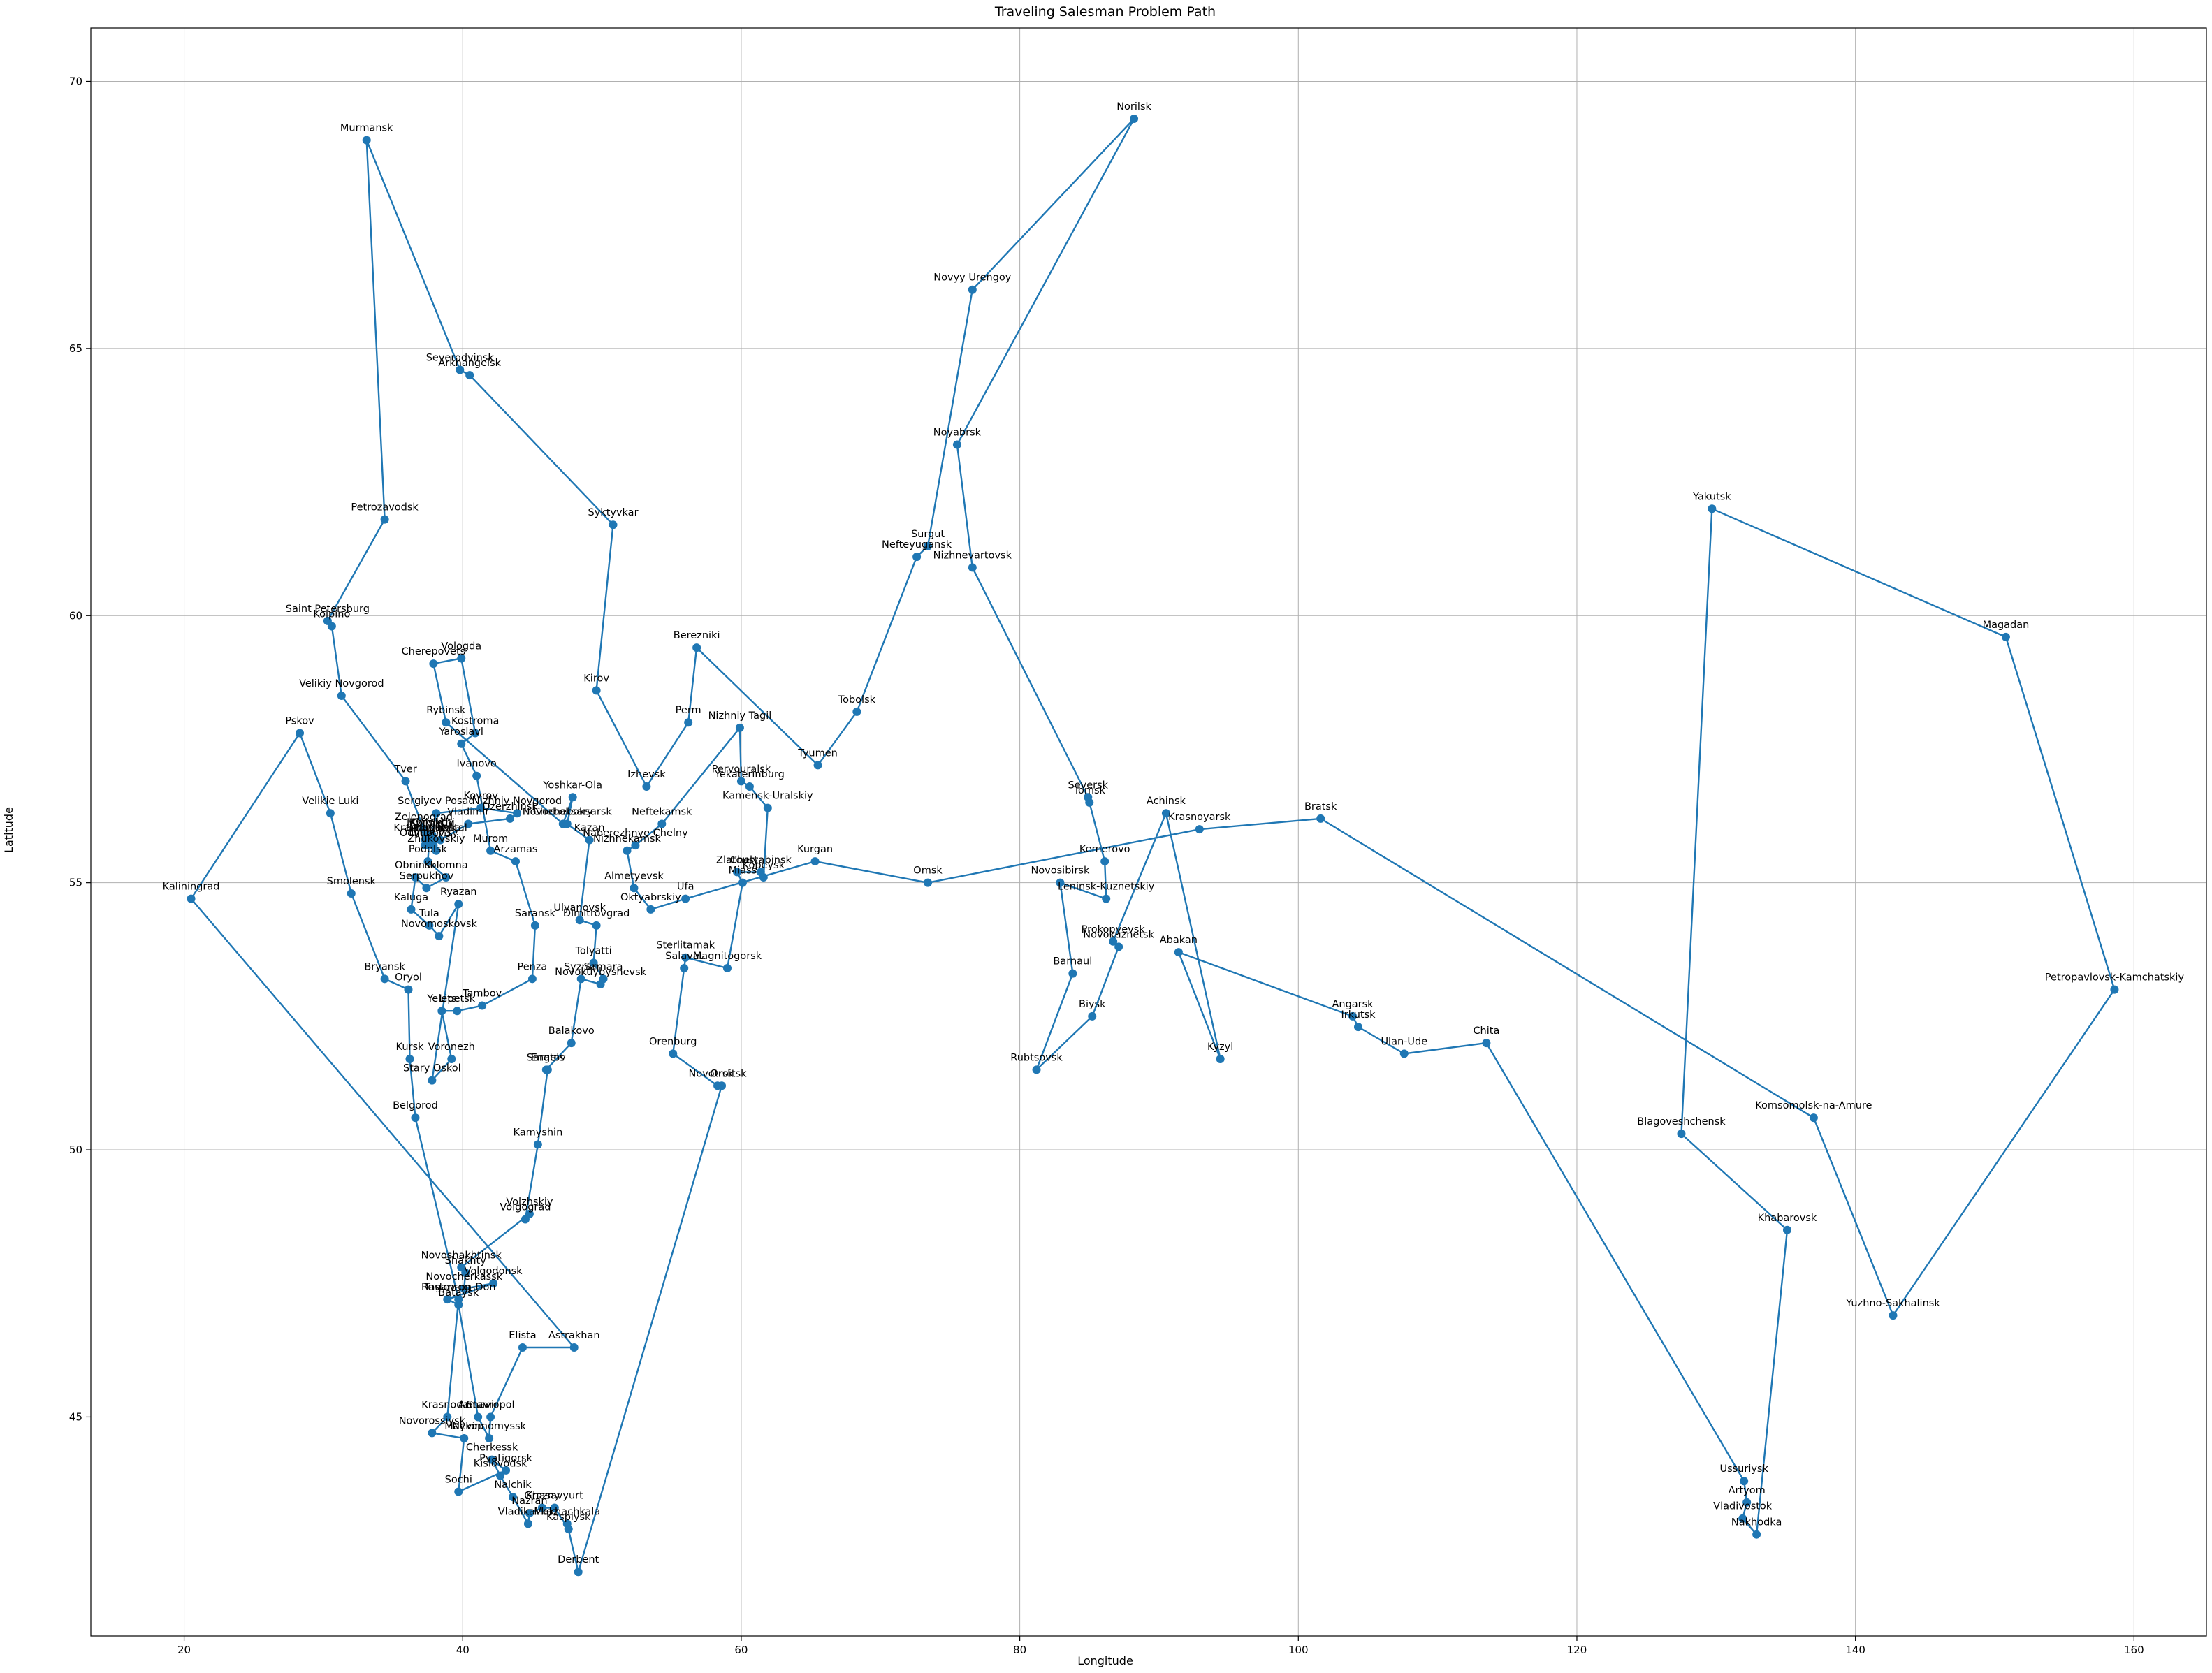  I want to click on city-label: Rostov-on-Don, so click(458, 1287).